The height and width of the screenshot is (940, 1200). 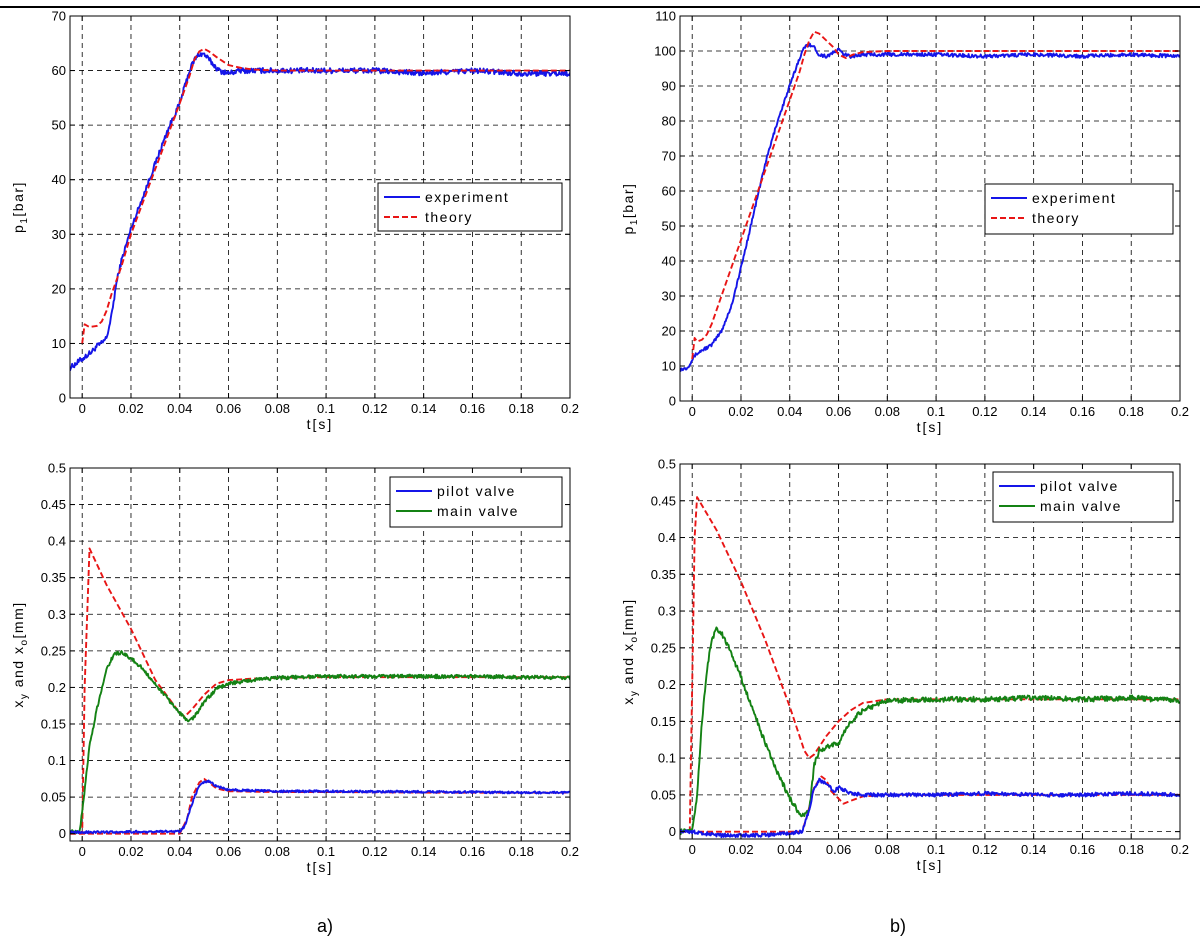 I want to click on y-tick-label: 10, so click(x=669, y=366).